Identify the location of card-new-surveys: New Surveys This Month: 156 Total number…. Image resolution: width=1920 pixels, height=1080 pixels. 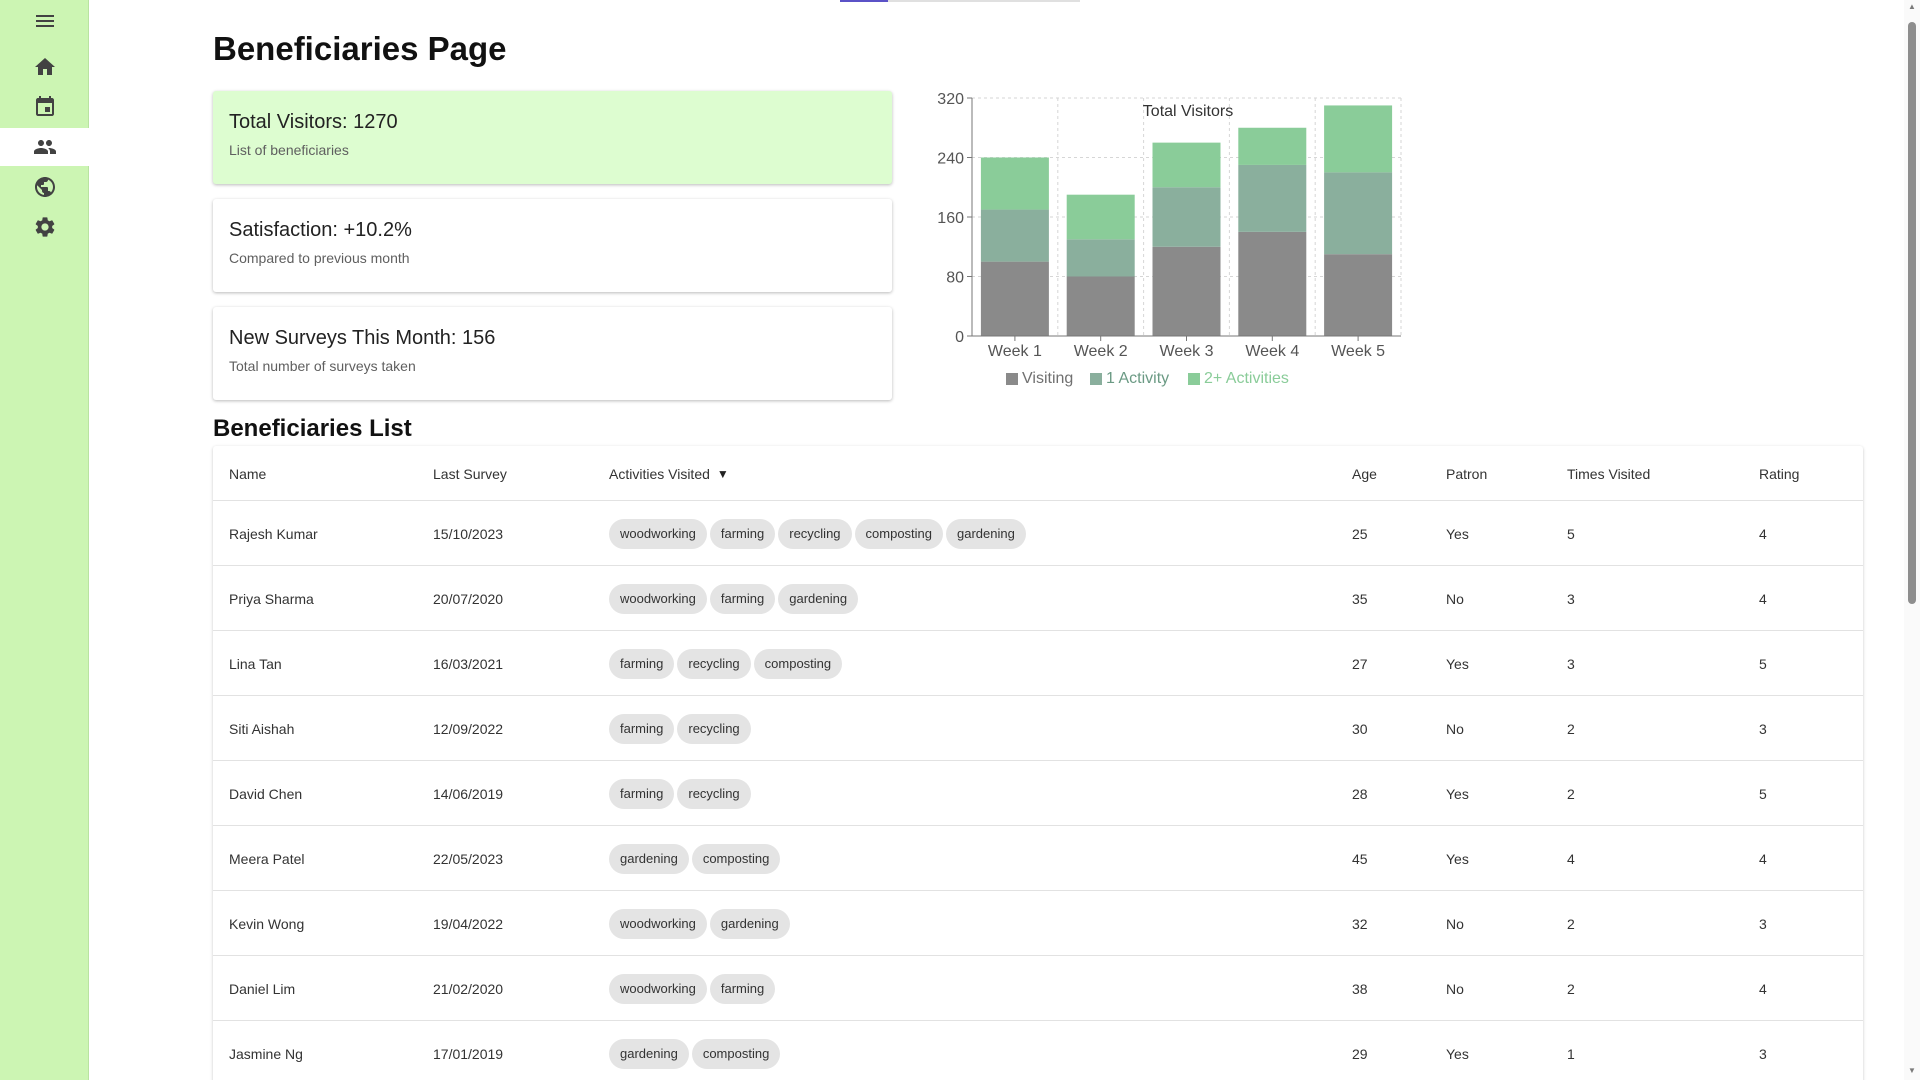
(552, 353).